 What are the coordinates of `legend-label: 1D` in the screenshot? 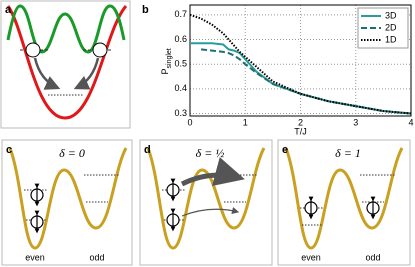 It's located at (391, 39).